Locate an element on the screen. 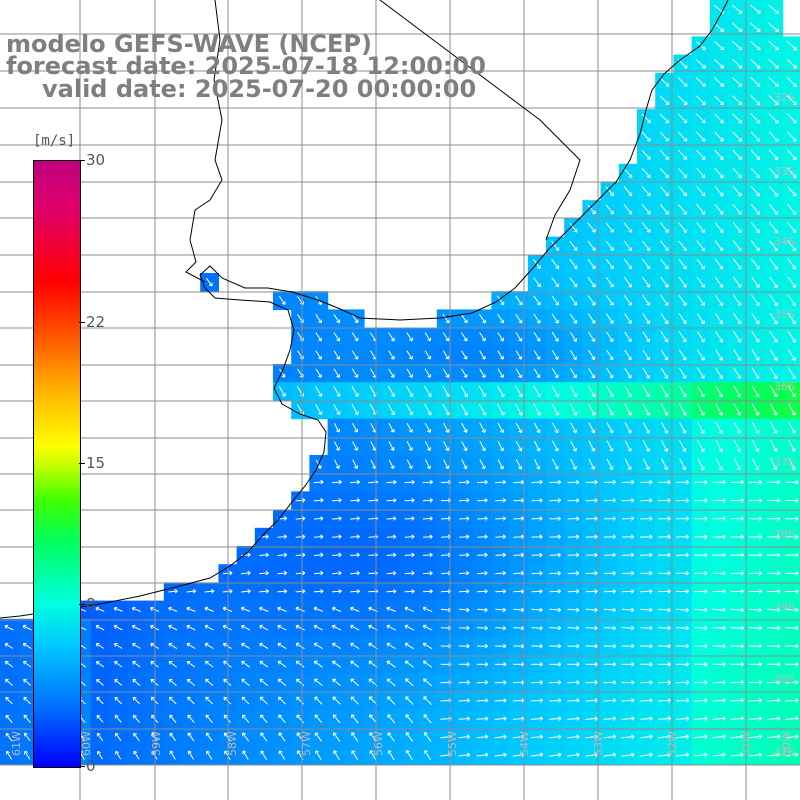 The width and height of the screenshot is (800, 800). latitude-label: 37S is located at coordinates (784, 462).